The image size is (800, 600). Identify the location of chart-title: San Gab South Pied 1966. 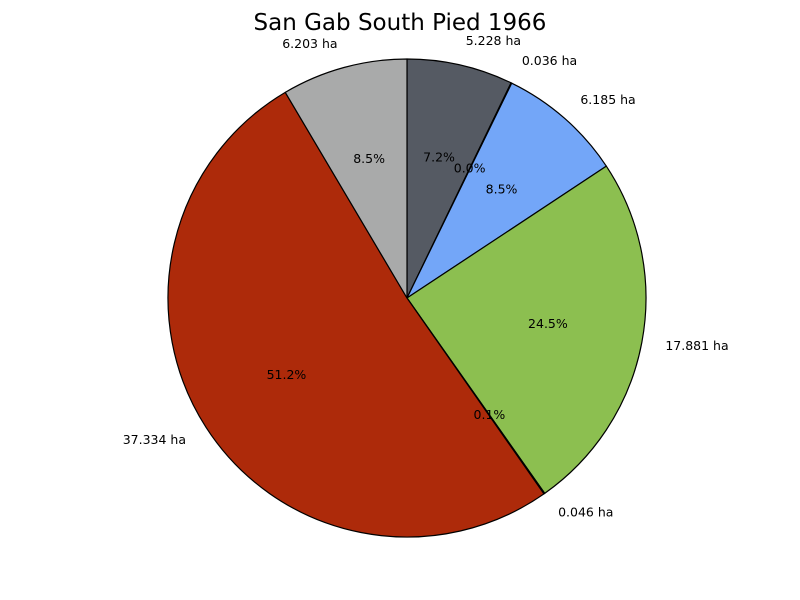
(400, 23).